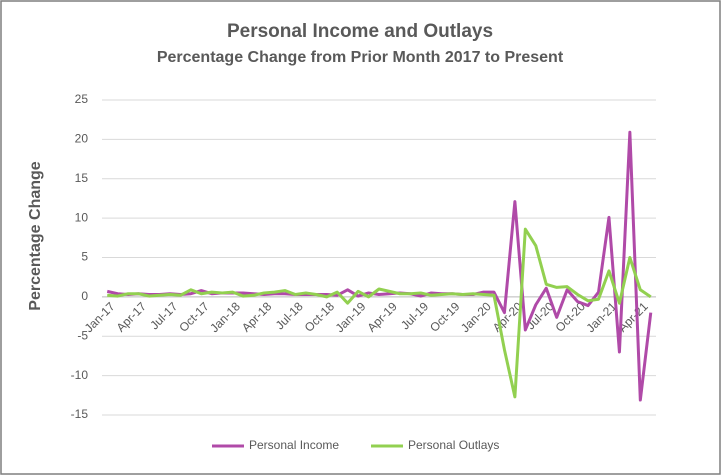 This screenshot has height=475, width=721. Describe the element at coordinates (82, 178) in the screenshot. I see `y-tick-label: 15` at that location.